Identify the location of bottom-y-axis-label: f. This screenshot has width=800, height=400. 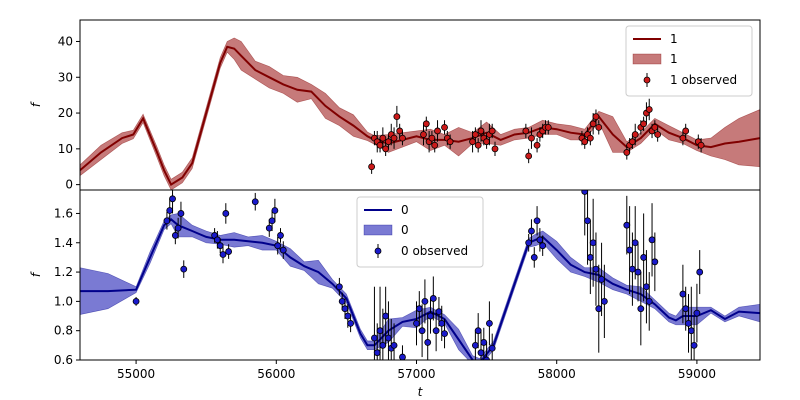
(36, 274).